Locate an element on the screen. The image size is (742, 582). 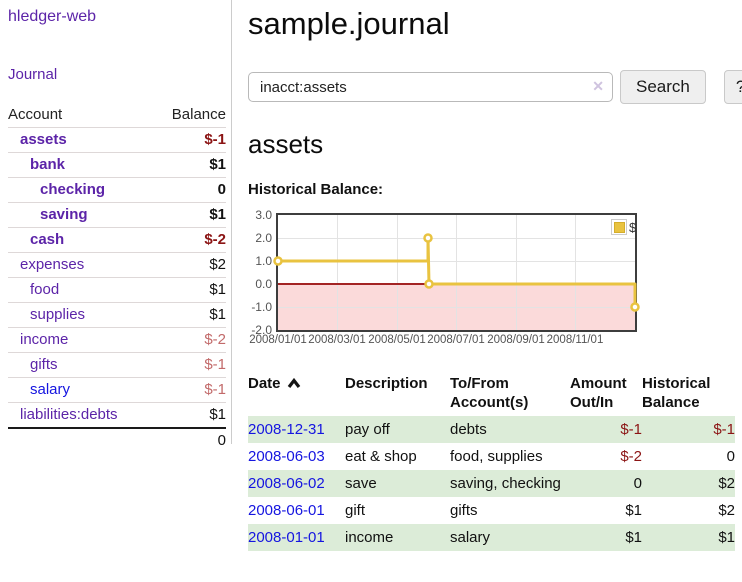
historical-balance-chart: 3.0 2.0 1.0 0.0 -1.0 -2.0 is located at coordinates (468, 278).